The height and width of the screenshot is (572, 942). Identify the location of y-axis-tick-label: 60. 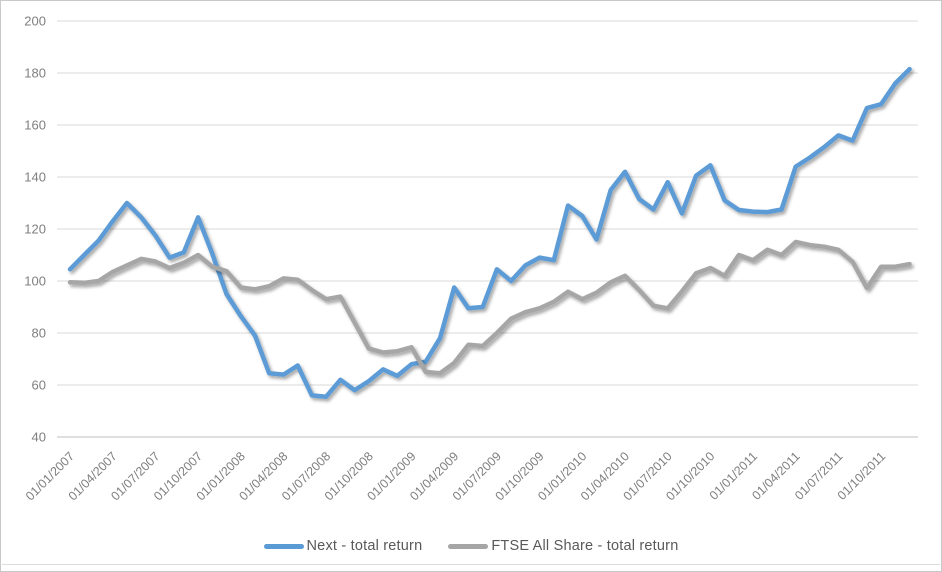
(39, 385).